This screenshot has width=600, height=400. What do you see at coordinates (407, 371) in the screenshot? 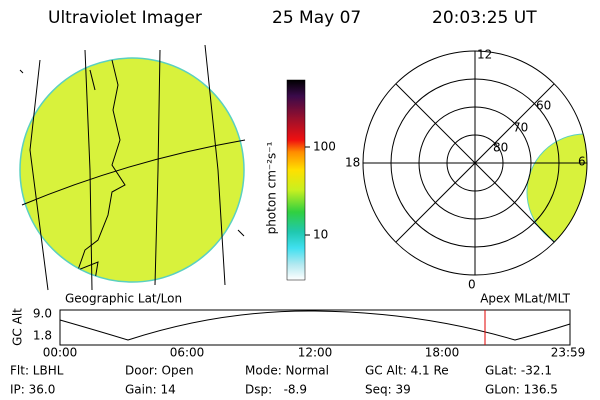
I see `status-field: GC Alt: 4.1 Re` at bounding box center [407, 371].